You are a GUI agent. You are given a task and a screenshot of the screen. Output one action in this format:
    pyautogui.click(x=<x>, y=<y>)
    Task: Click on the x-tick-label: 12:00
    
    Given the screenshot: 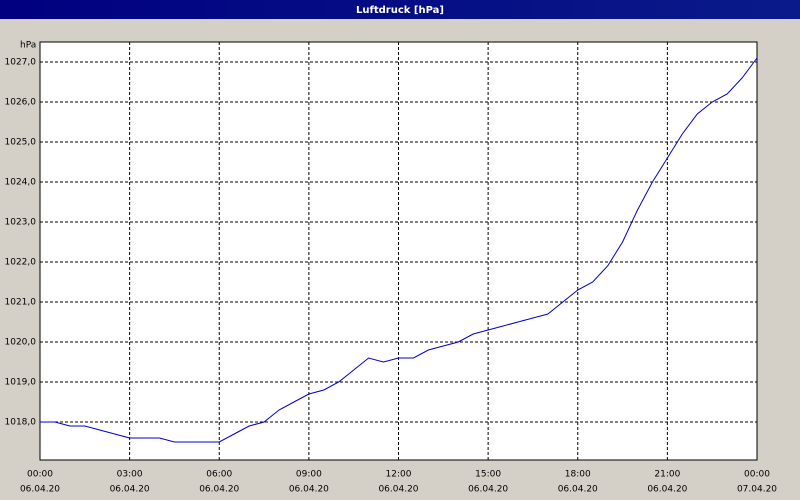 What is the action you would take?
    pyautogui.click(x=399, y=475)
    